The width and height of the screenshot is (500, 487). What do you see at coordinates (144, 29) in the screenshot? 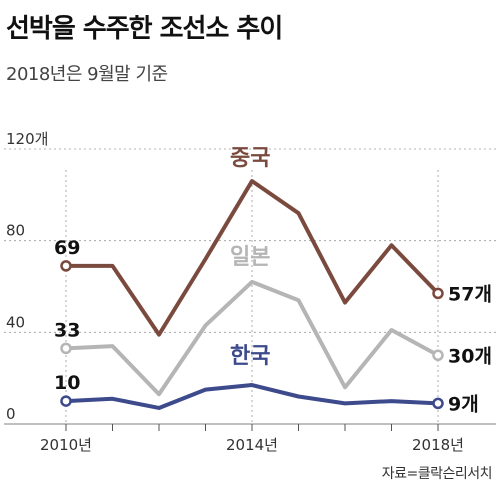
I see `chart-title: 선박을 수주한 조선소 추이` at bounding box center [144, 29].